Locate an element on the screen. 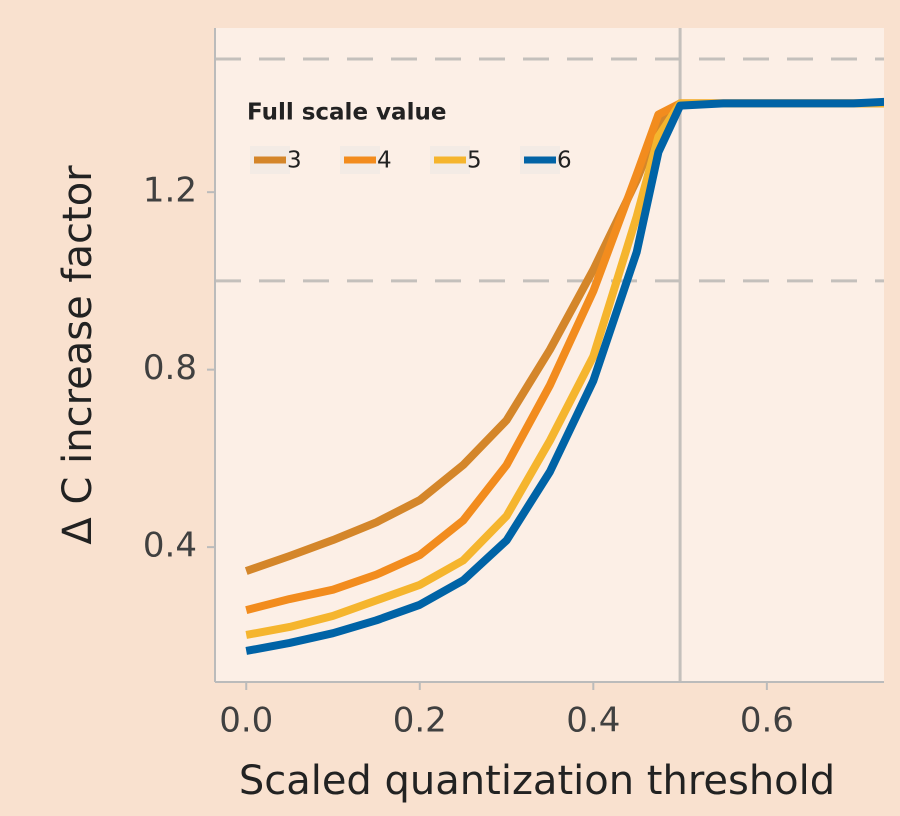  legend-label: 4 is located at coordinates (384, 161).